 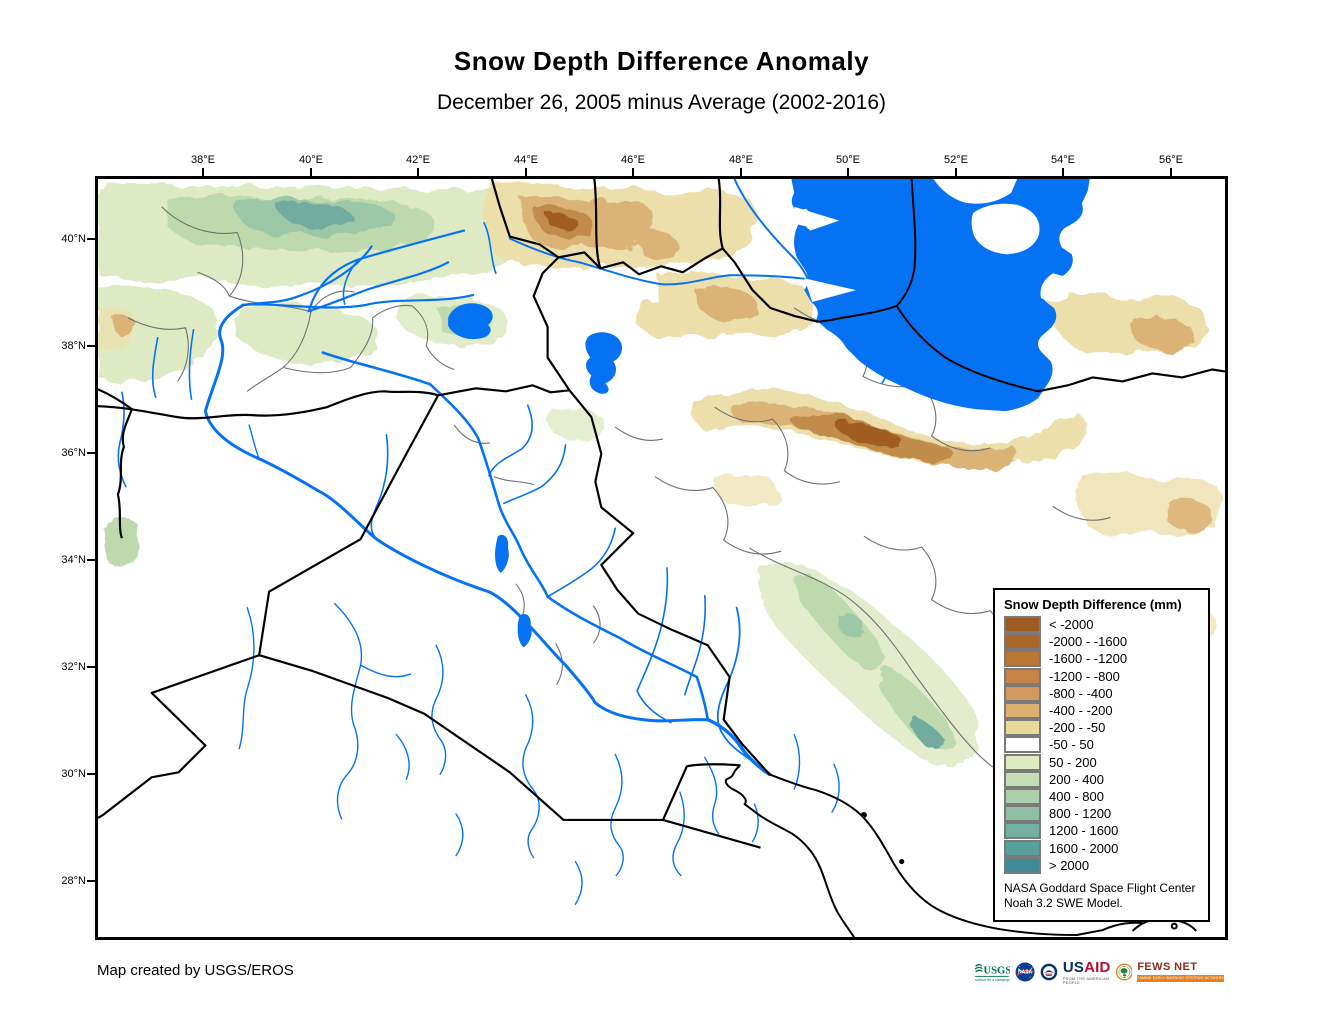 I want to click on legend-label: 1600 - 2000, so click(x=1084, y=848).